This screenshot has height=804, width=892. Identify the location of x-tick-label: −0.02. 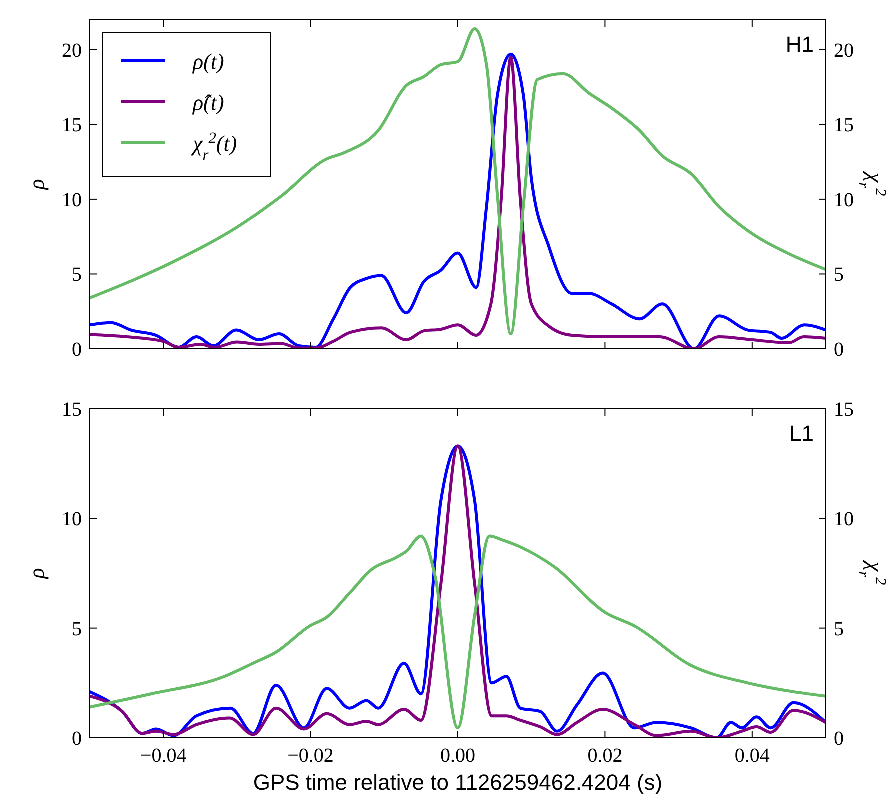
(311, 756).